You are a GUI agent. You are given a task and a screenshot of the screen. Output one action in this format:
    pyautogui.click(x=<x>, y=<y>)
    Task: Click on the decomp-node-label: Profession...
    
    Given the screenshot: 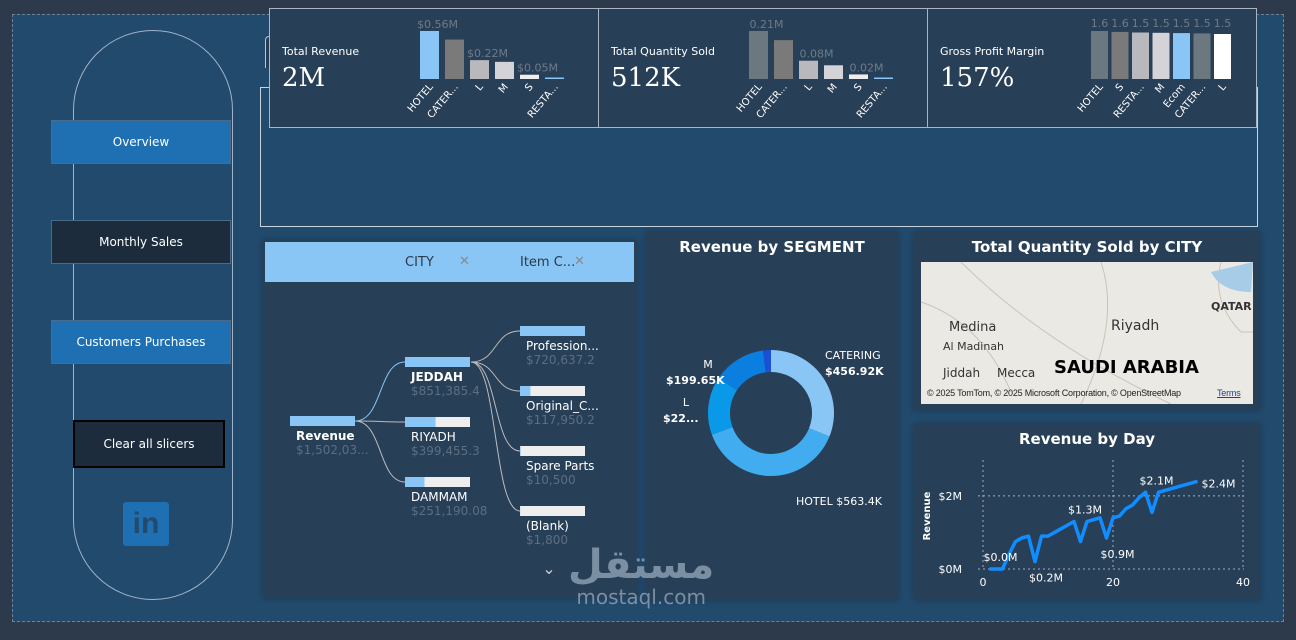 What is the action you would take?
    pyautogui.click(x=562, y=346)
    